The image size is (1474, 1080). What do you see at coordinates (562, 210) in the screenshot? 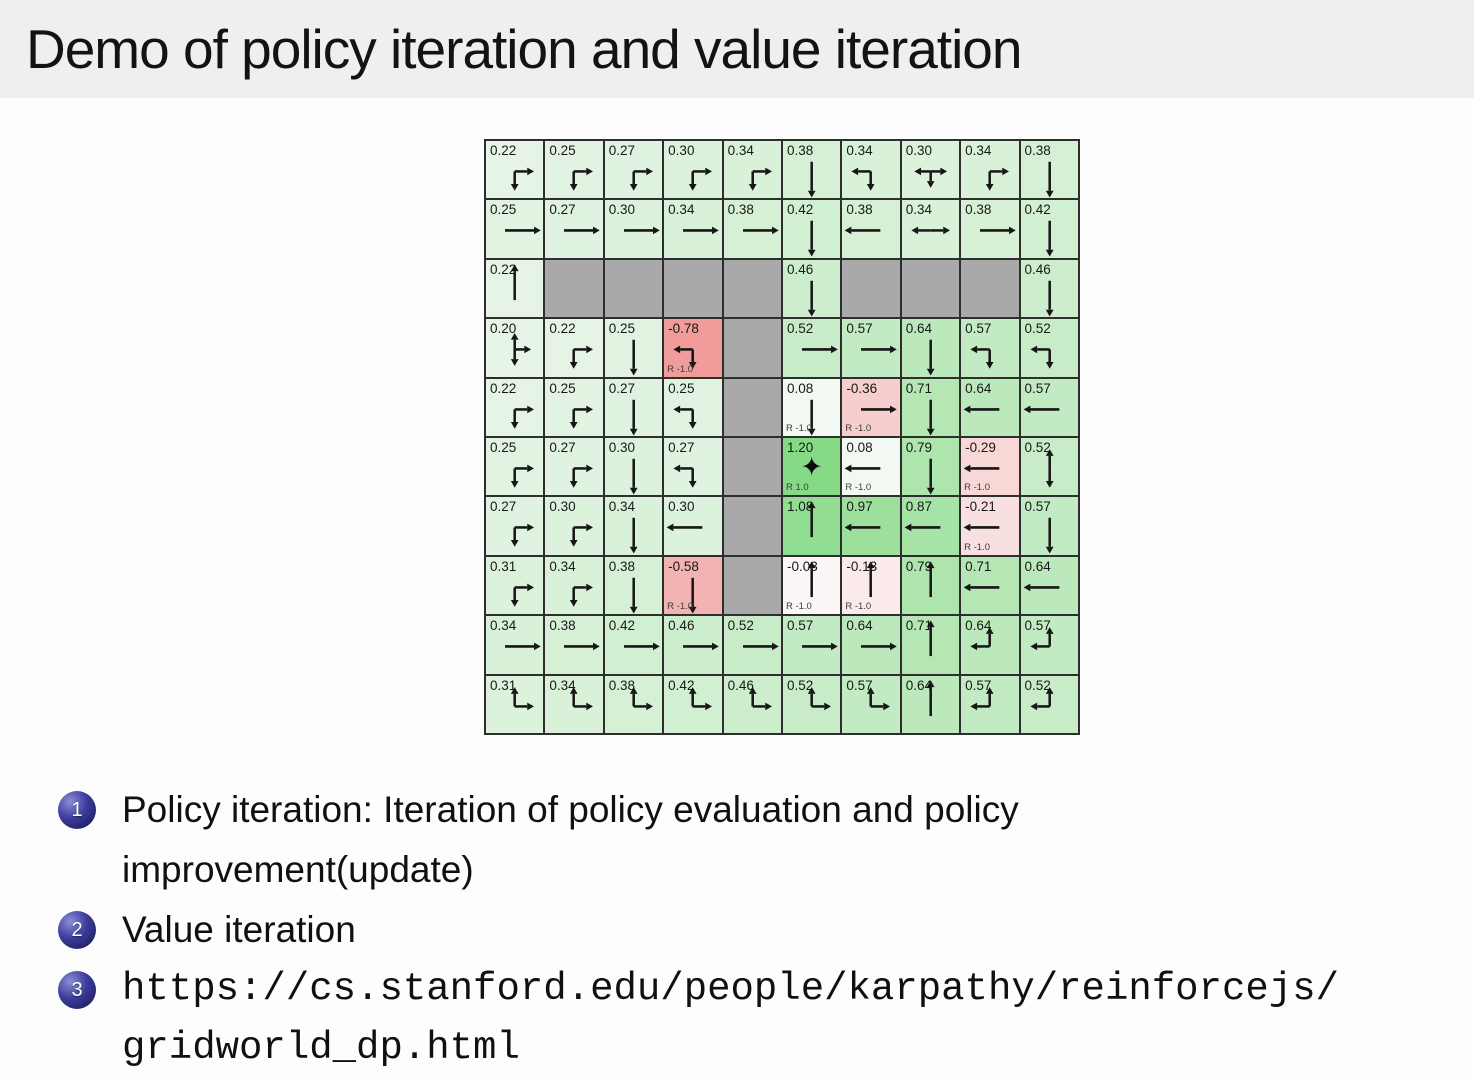
I see `cell-value: 0.27` at bounding box center [562, 210].